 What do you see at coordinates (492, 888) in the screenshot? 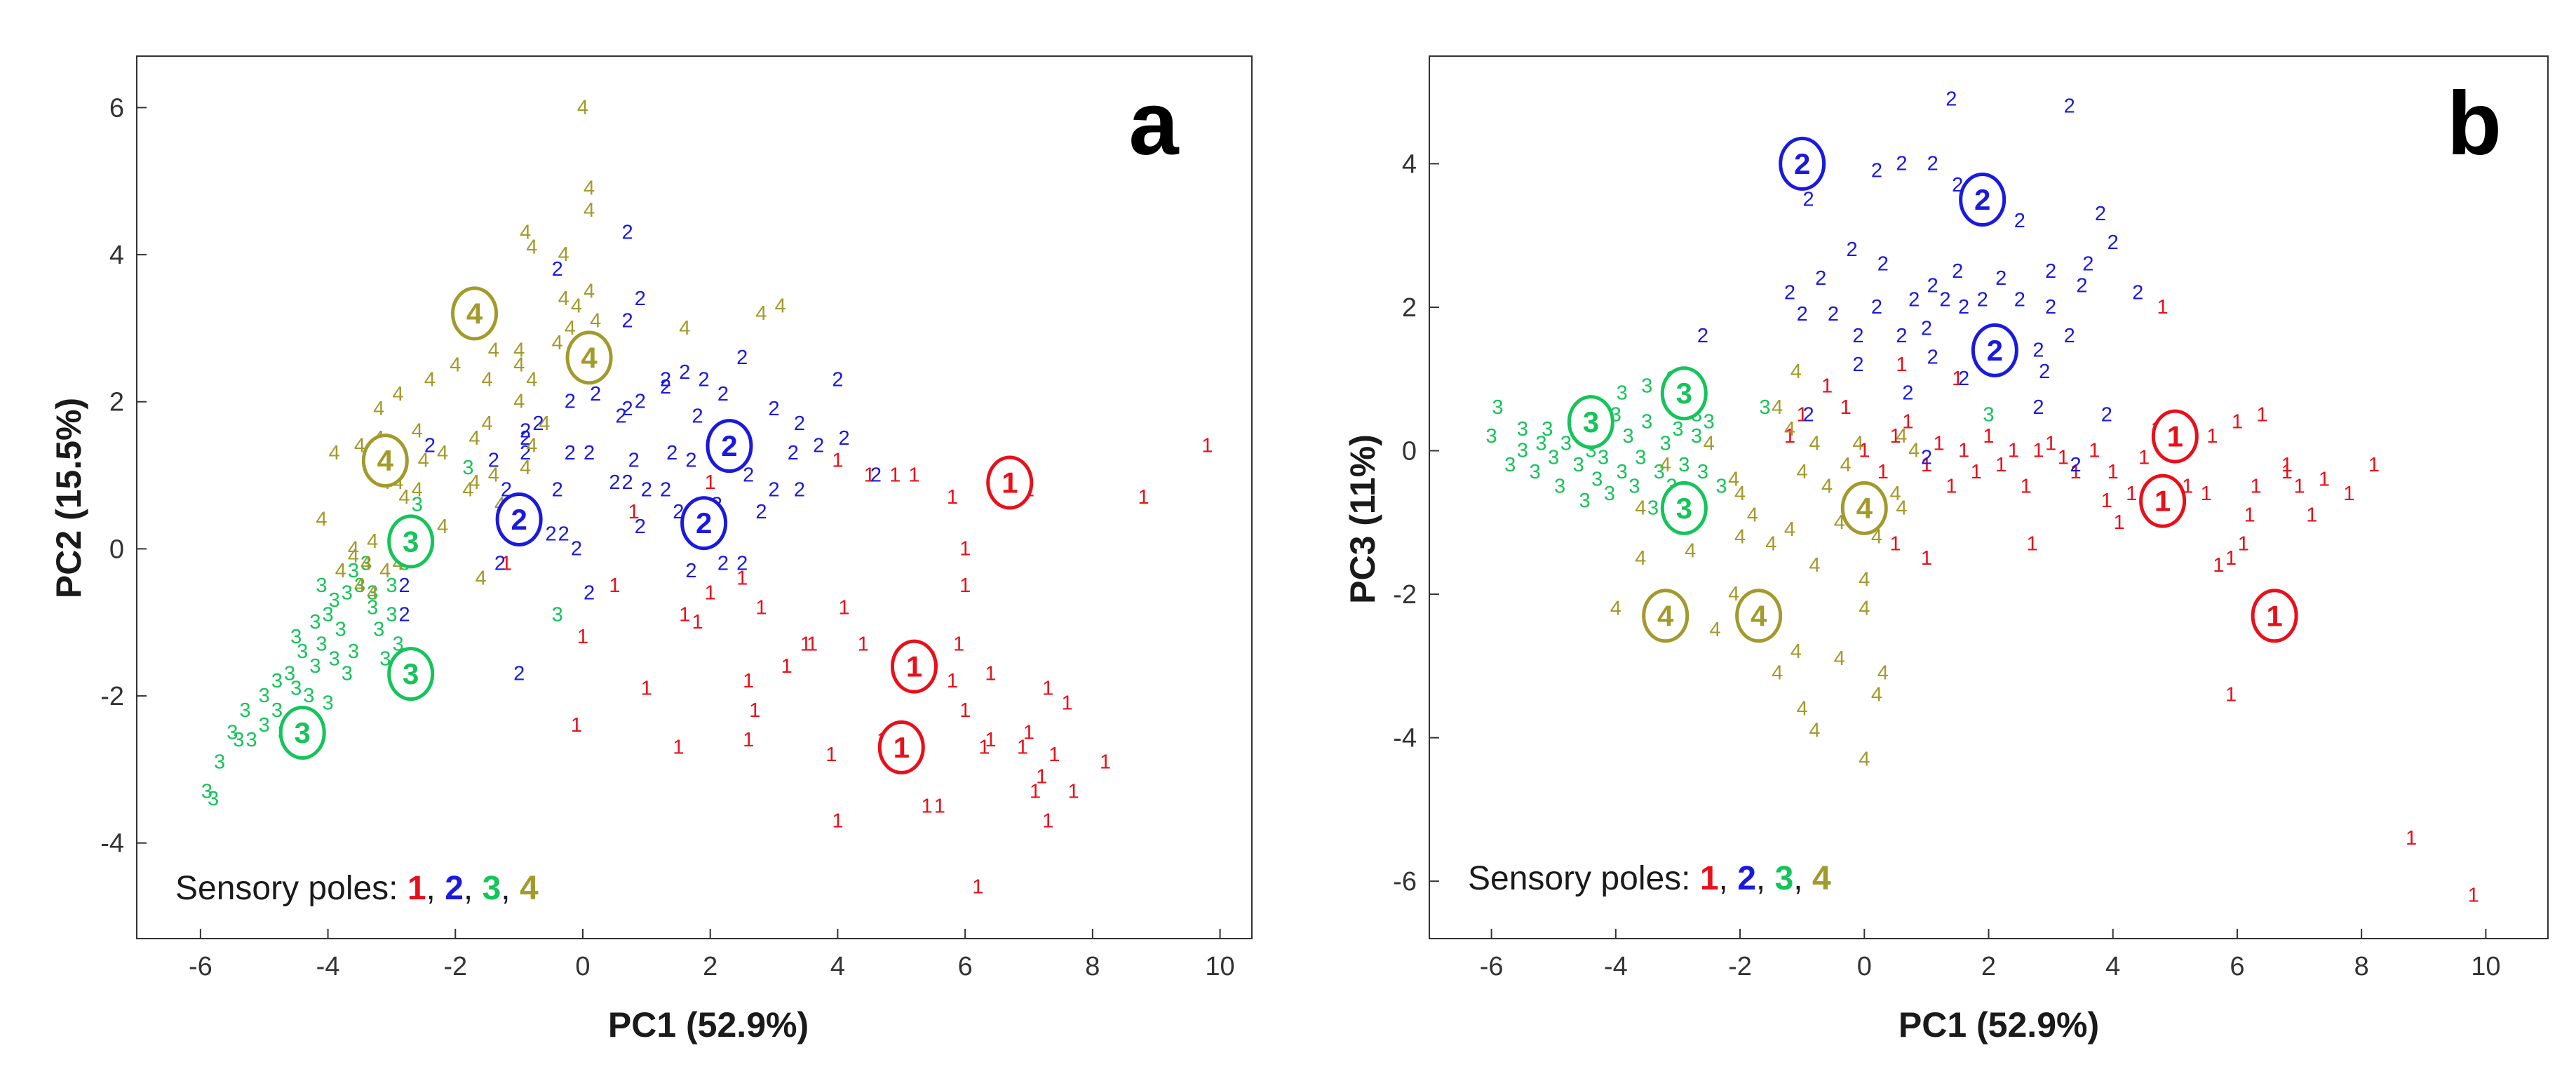
I see `panel-a-legend-item-3: 3` at bounding box center [492, 888].